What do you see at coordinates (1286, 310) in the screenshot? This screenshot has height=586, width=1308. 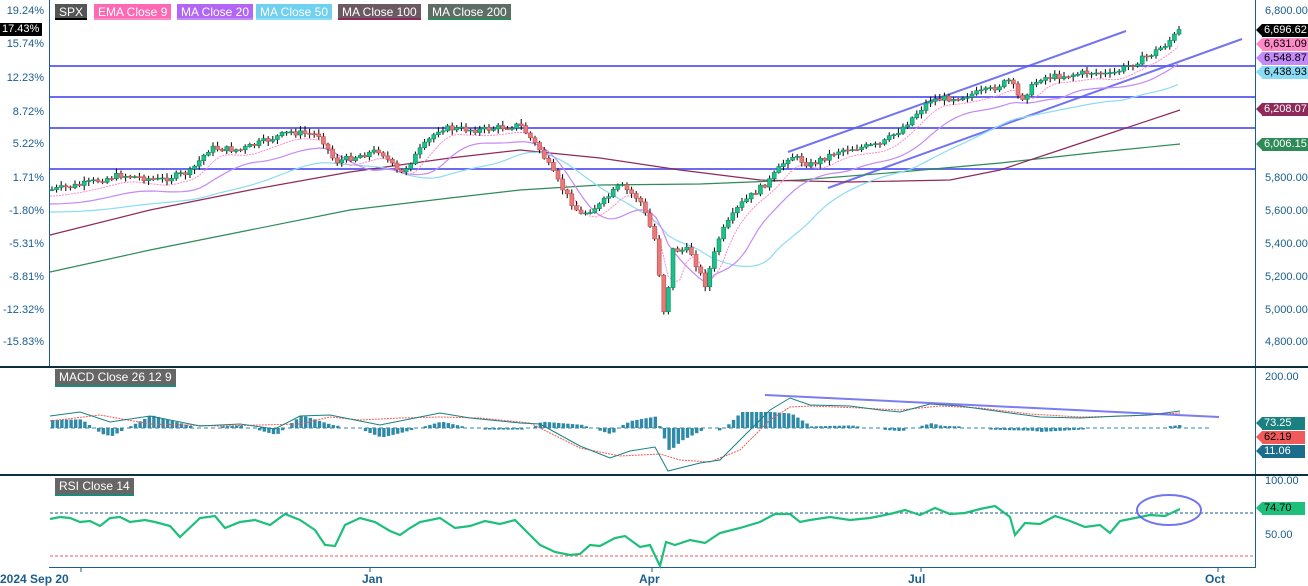 I see `right-axis-label: 5,000.00` at bounding box center [1286, 310].